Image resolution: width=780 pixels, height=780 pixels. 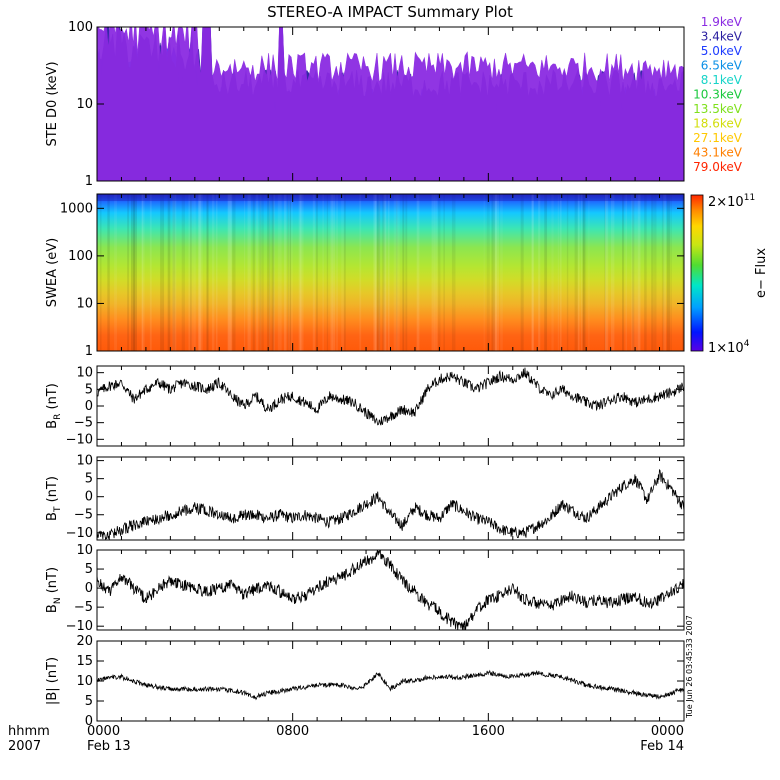 What do you see at coordinates (52, 103) in the screenshot?
I see `ste-ylabel: STE D0 (keV)` at bounding box center [52, 103].